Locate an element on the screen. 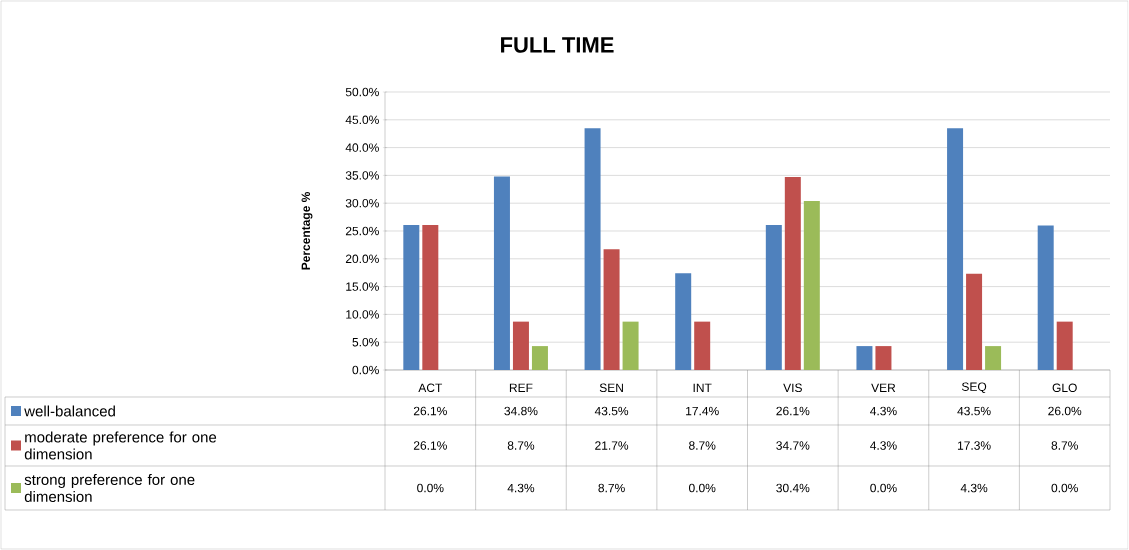  x-tick-label: VER is located at coordinates (883, 387).